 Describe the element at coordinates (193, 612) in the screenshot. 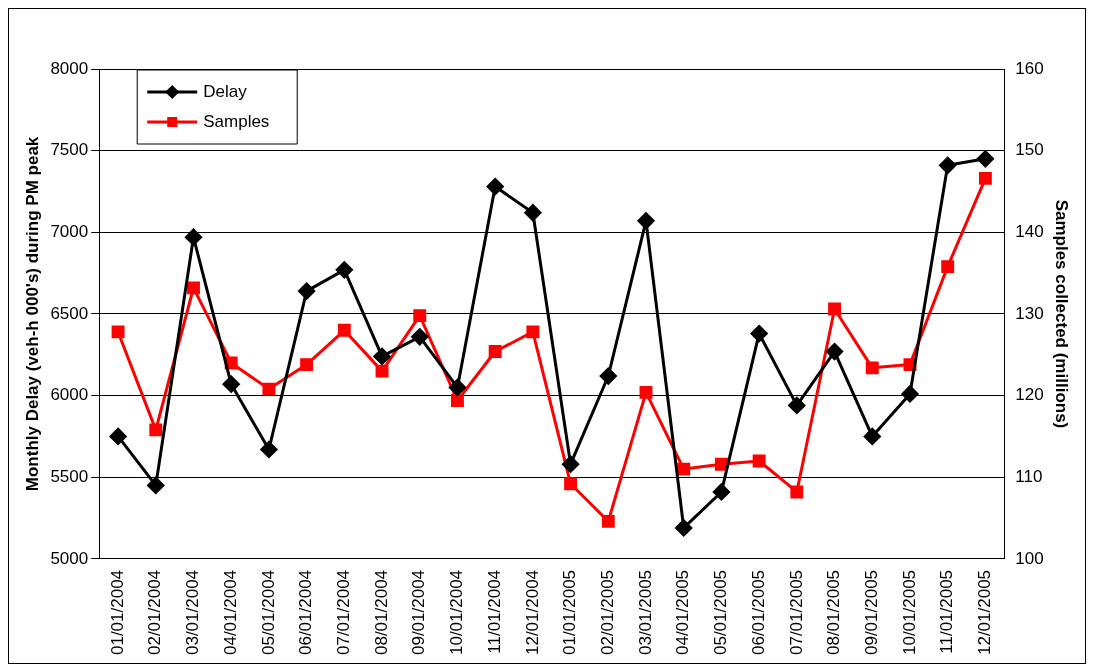

I see `x-tick-label: 03/01/2004` at that location.